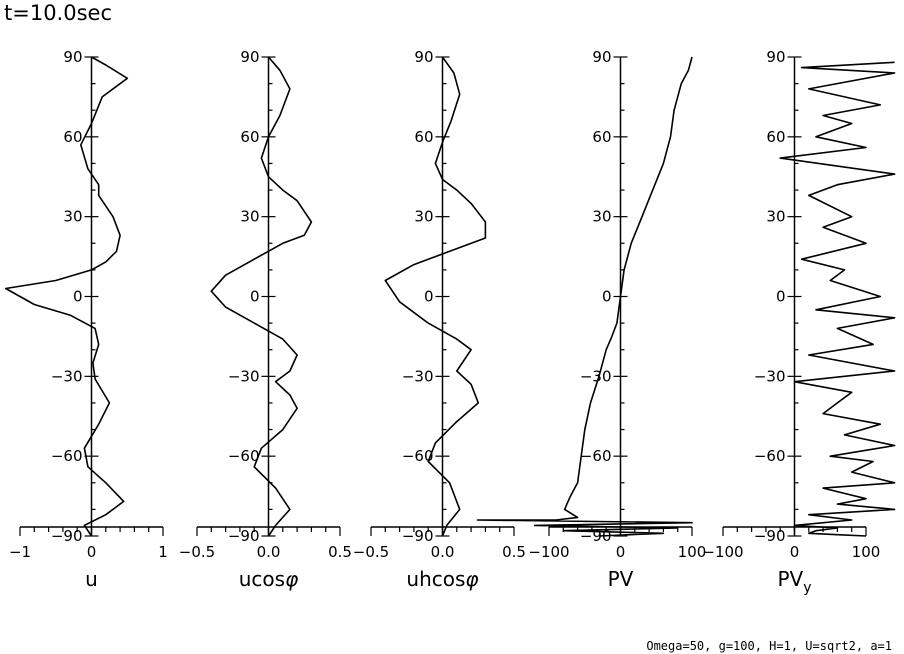 This screenshot has height=654, width=904. I want to click on y-tick-label-ucos: −60, so click(244, 456).